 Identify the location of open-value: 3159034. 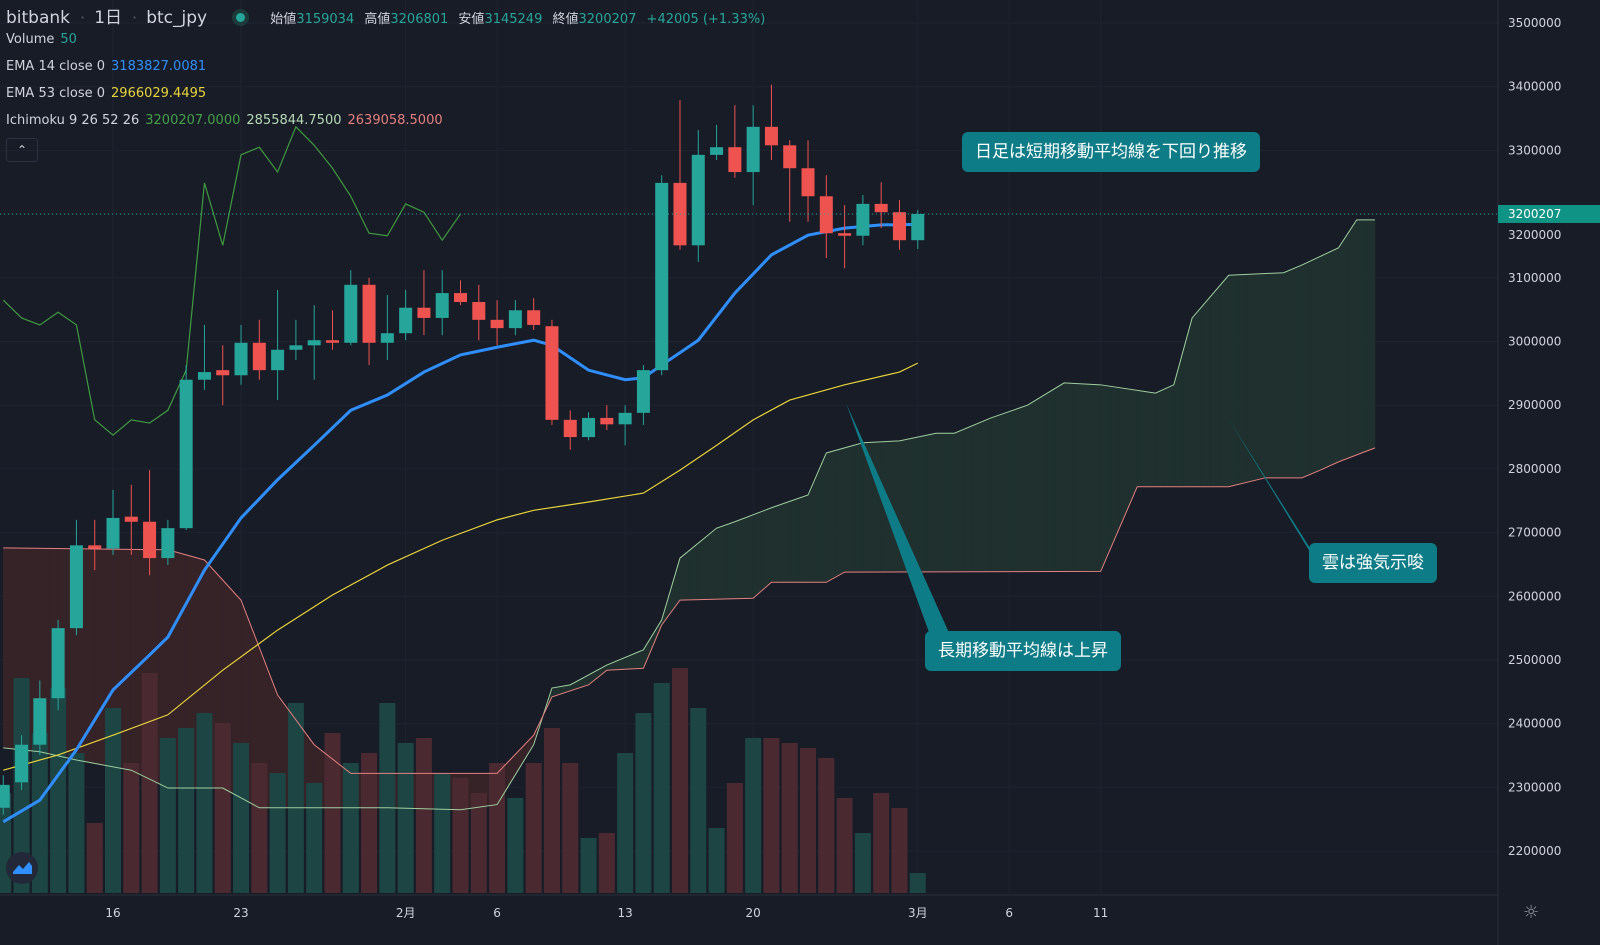
(325, 19).